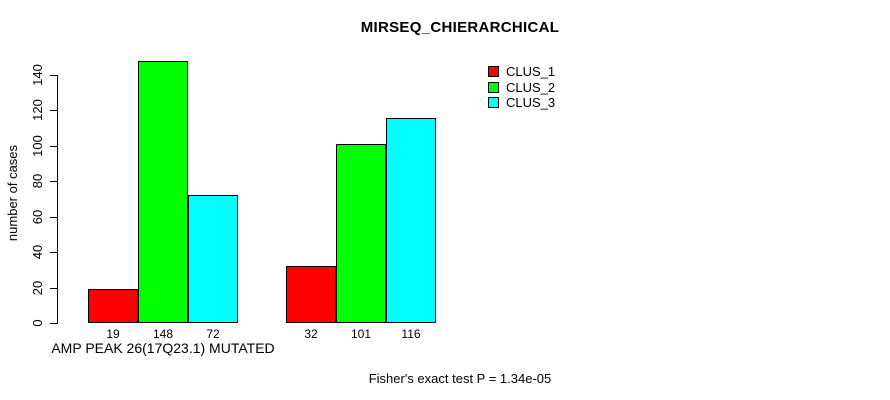 This screenshot has height=400, width=890. Describe the element at coordinates (361, 233) in the screenshot. I see `bar-clus_2-group2` at that location.